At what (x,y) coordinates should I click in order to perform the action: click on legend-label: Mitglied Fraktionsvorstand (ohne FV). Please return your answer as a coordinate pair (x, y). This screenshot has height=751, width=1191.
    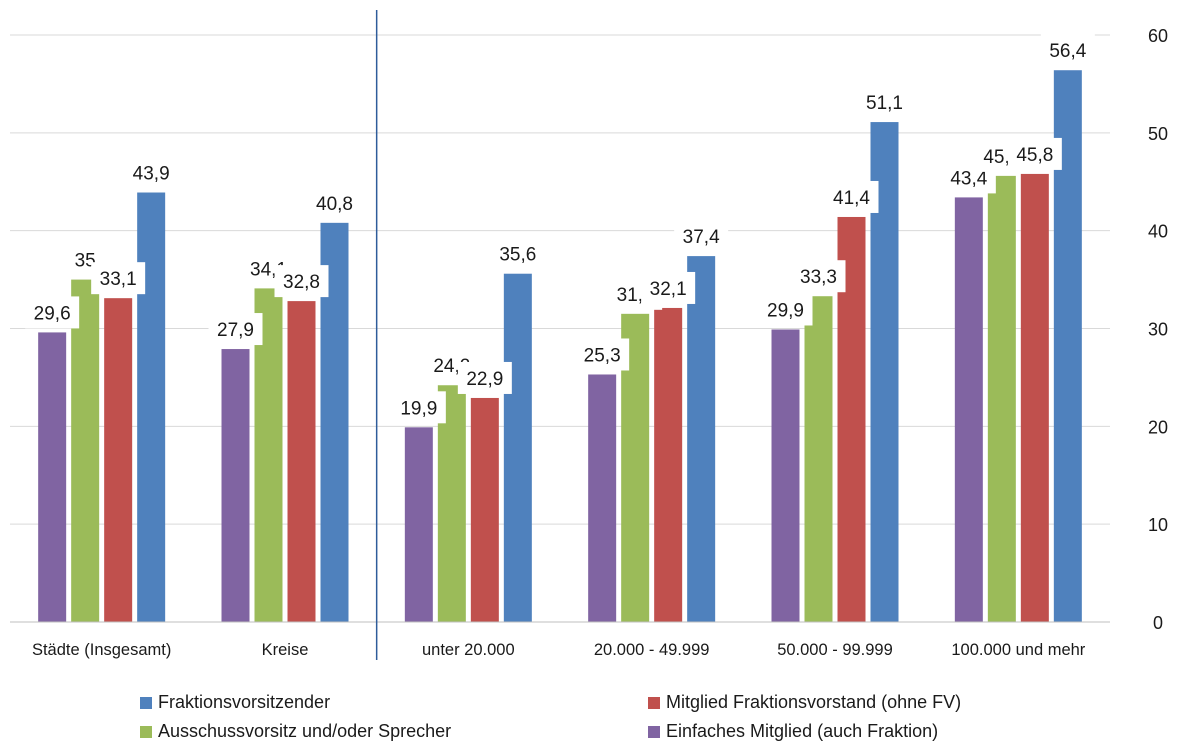
    Looking at the image, I should click on (814, 702).